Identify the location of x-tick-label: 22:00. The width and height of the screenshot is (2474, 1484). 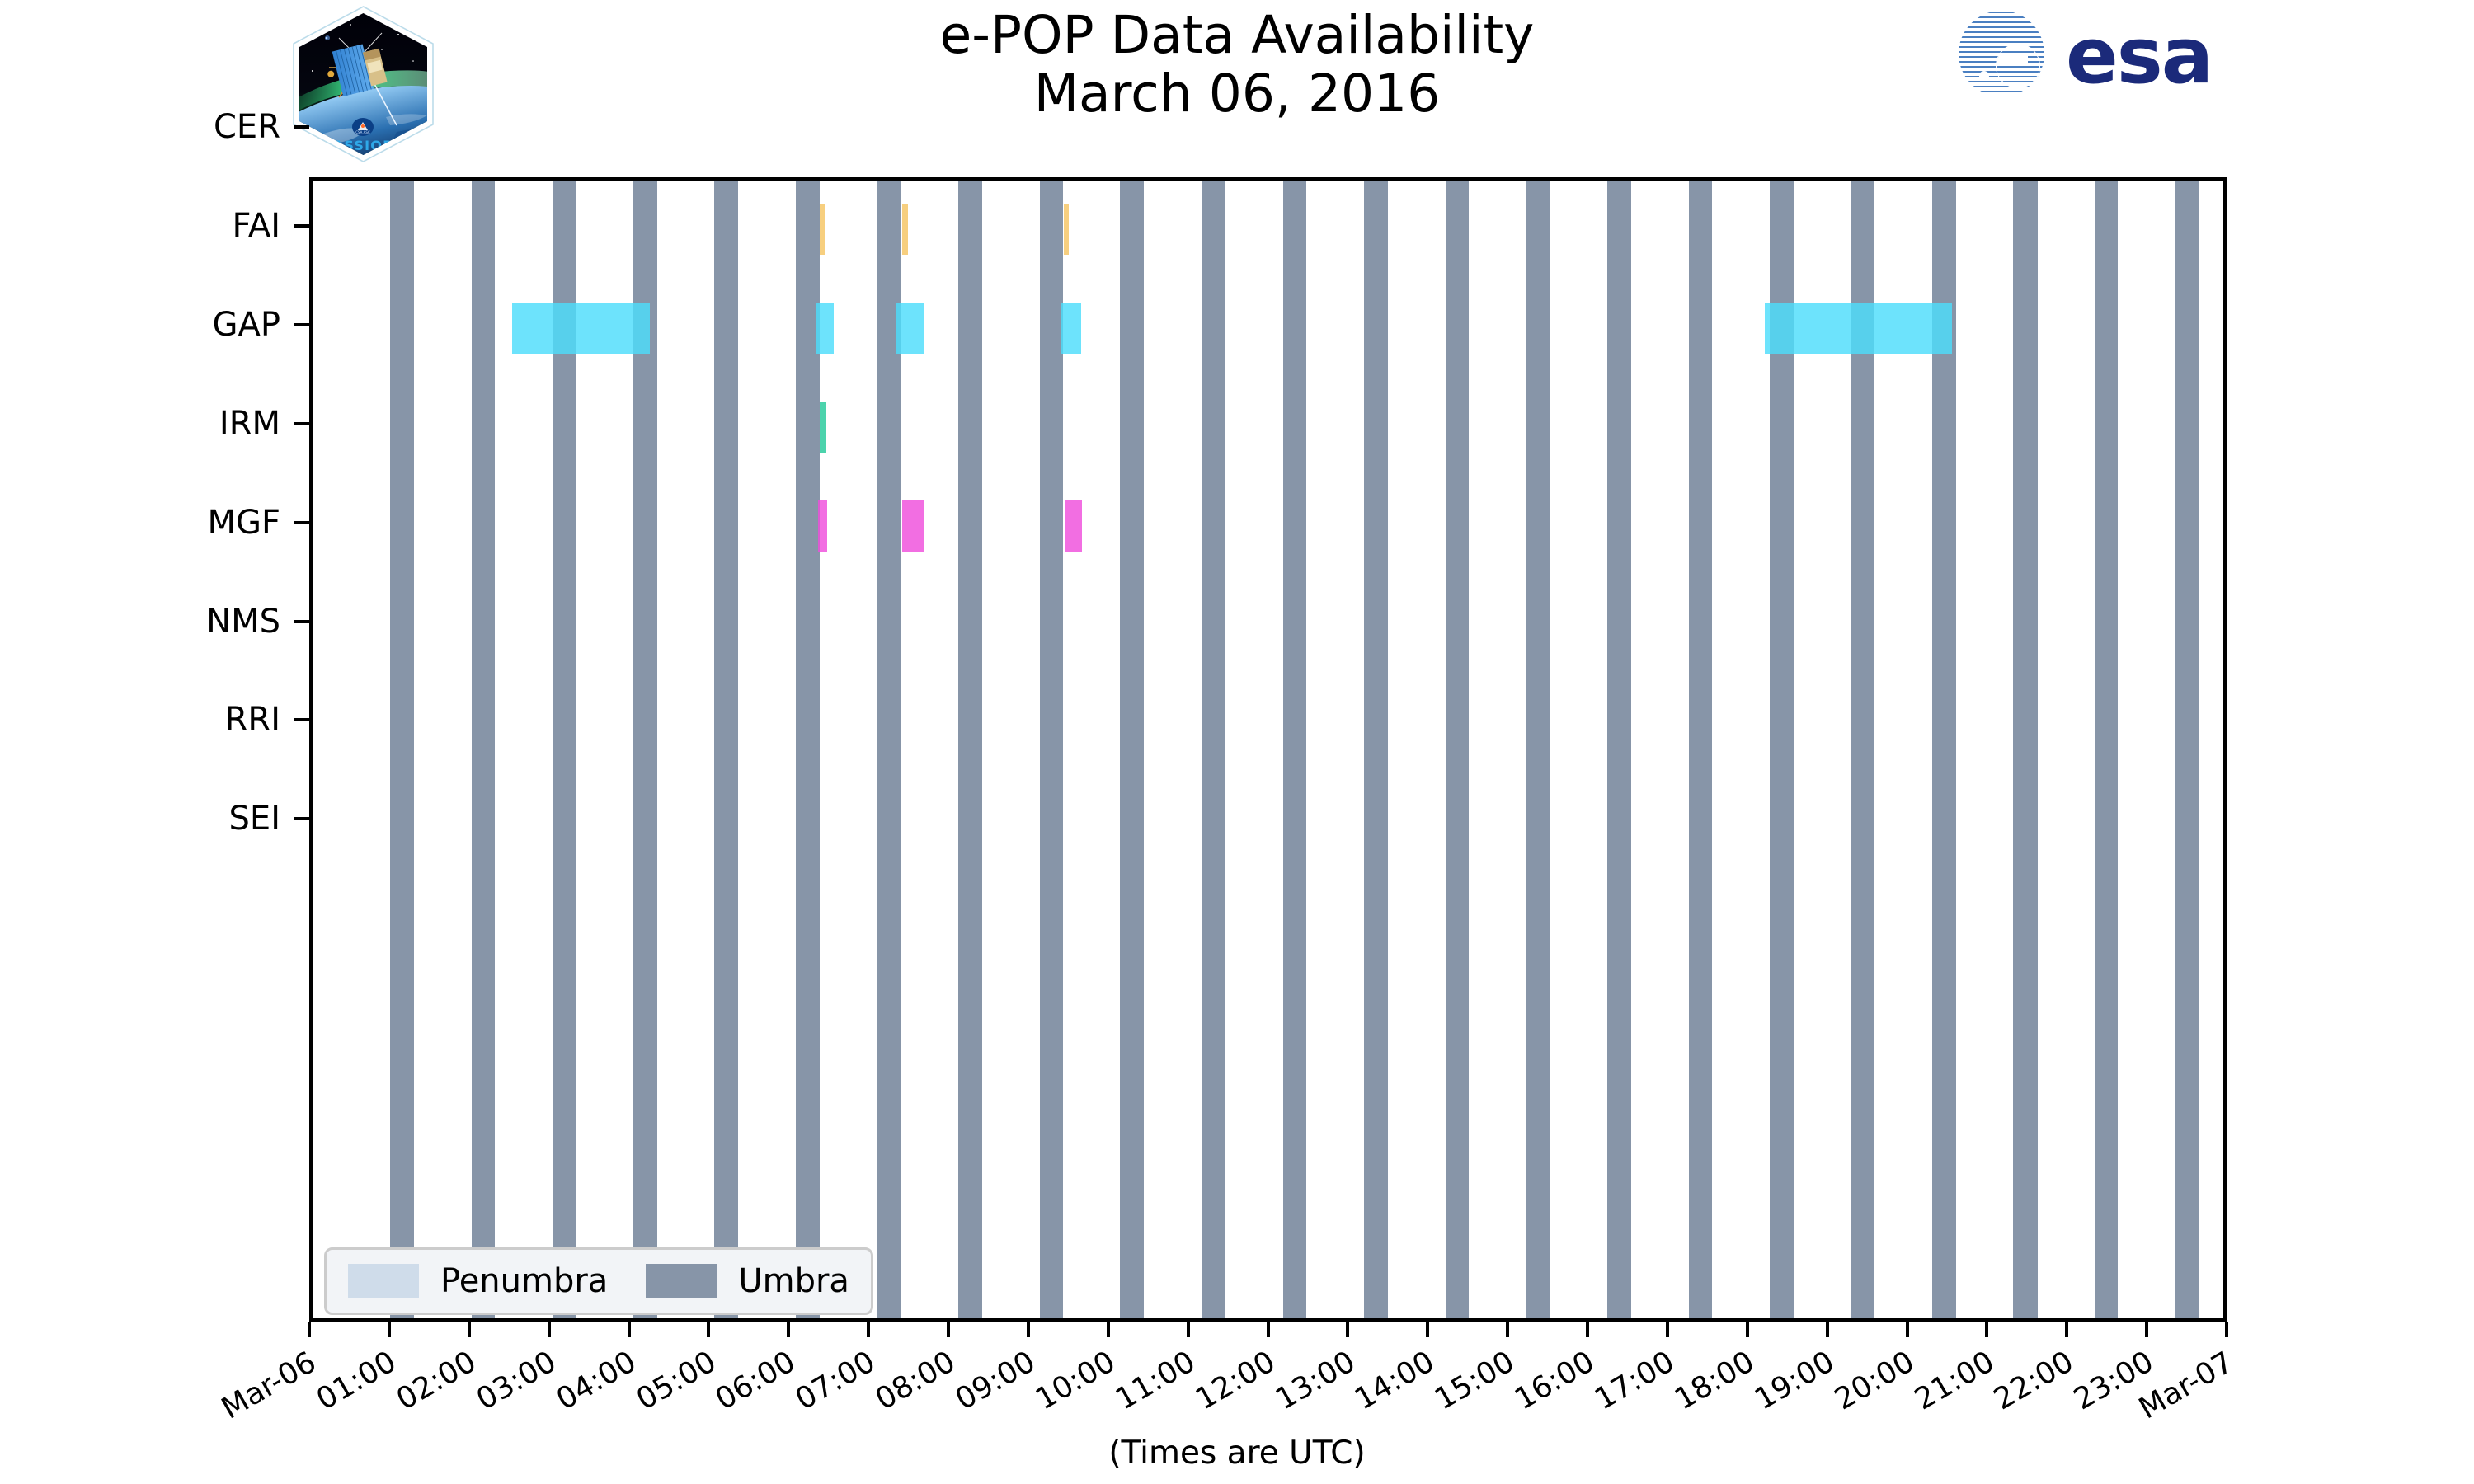
(2034, 1381).